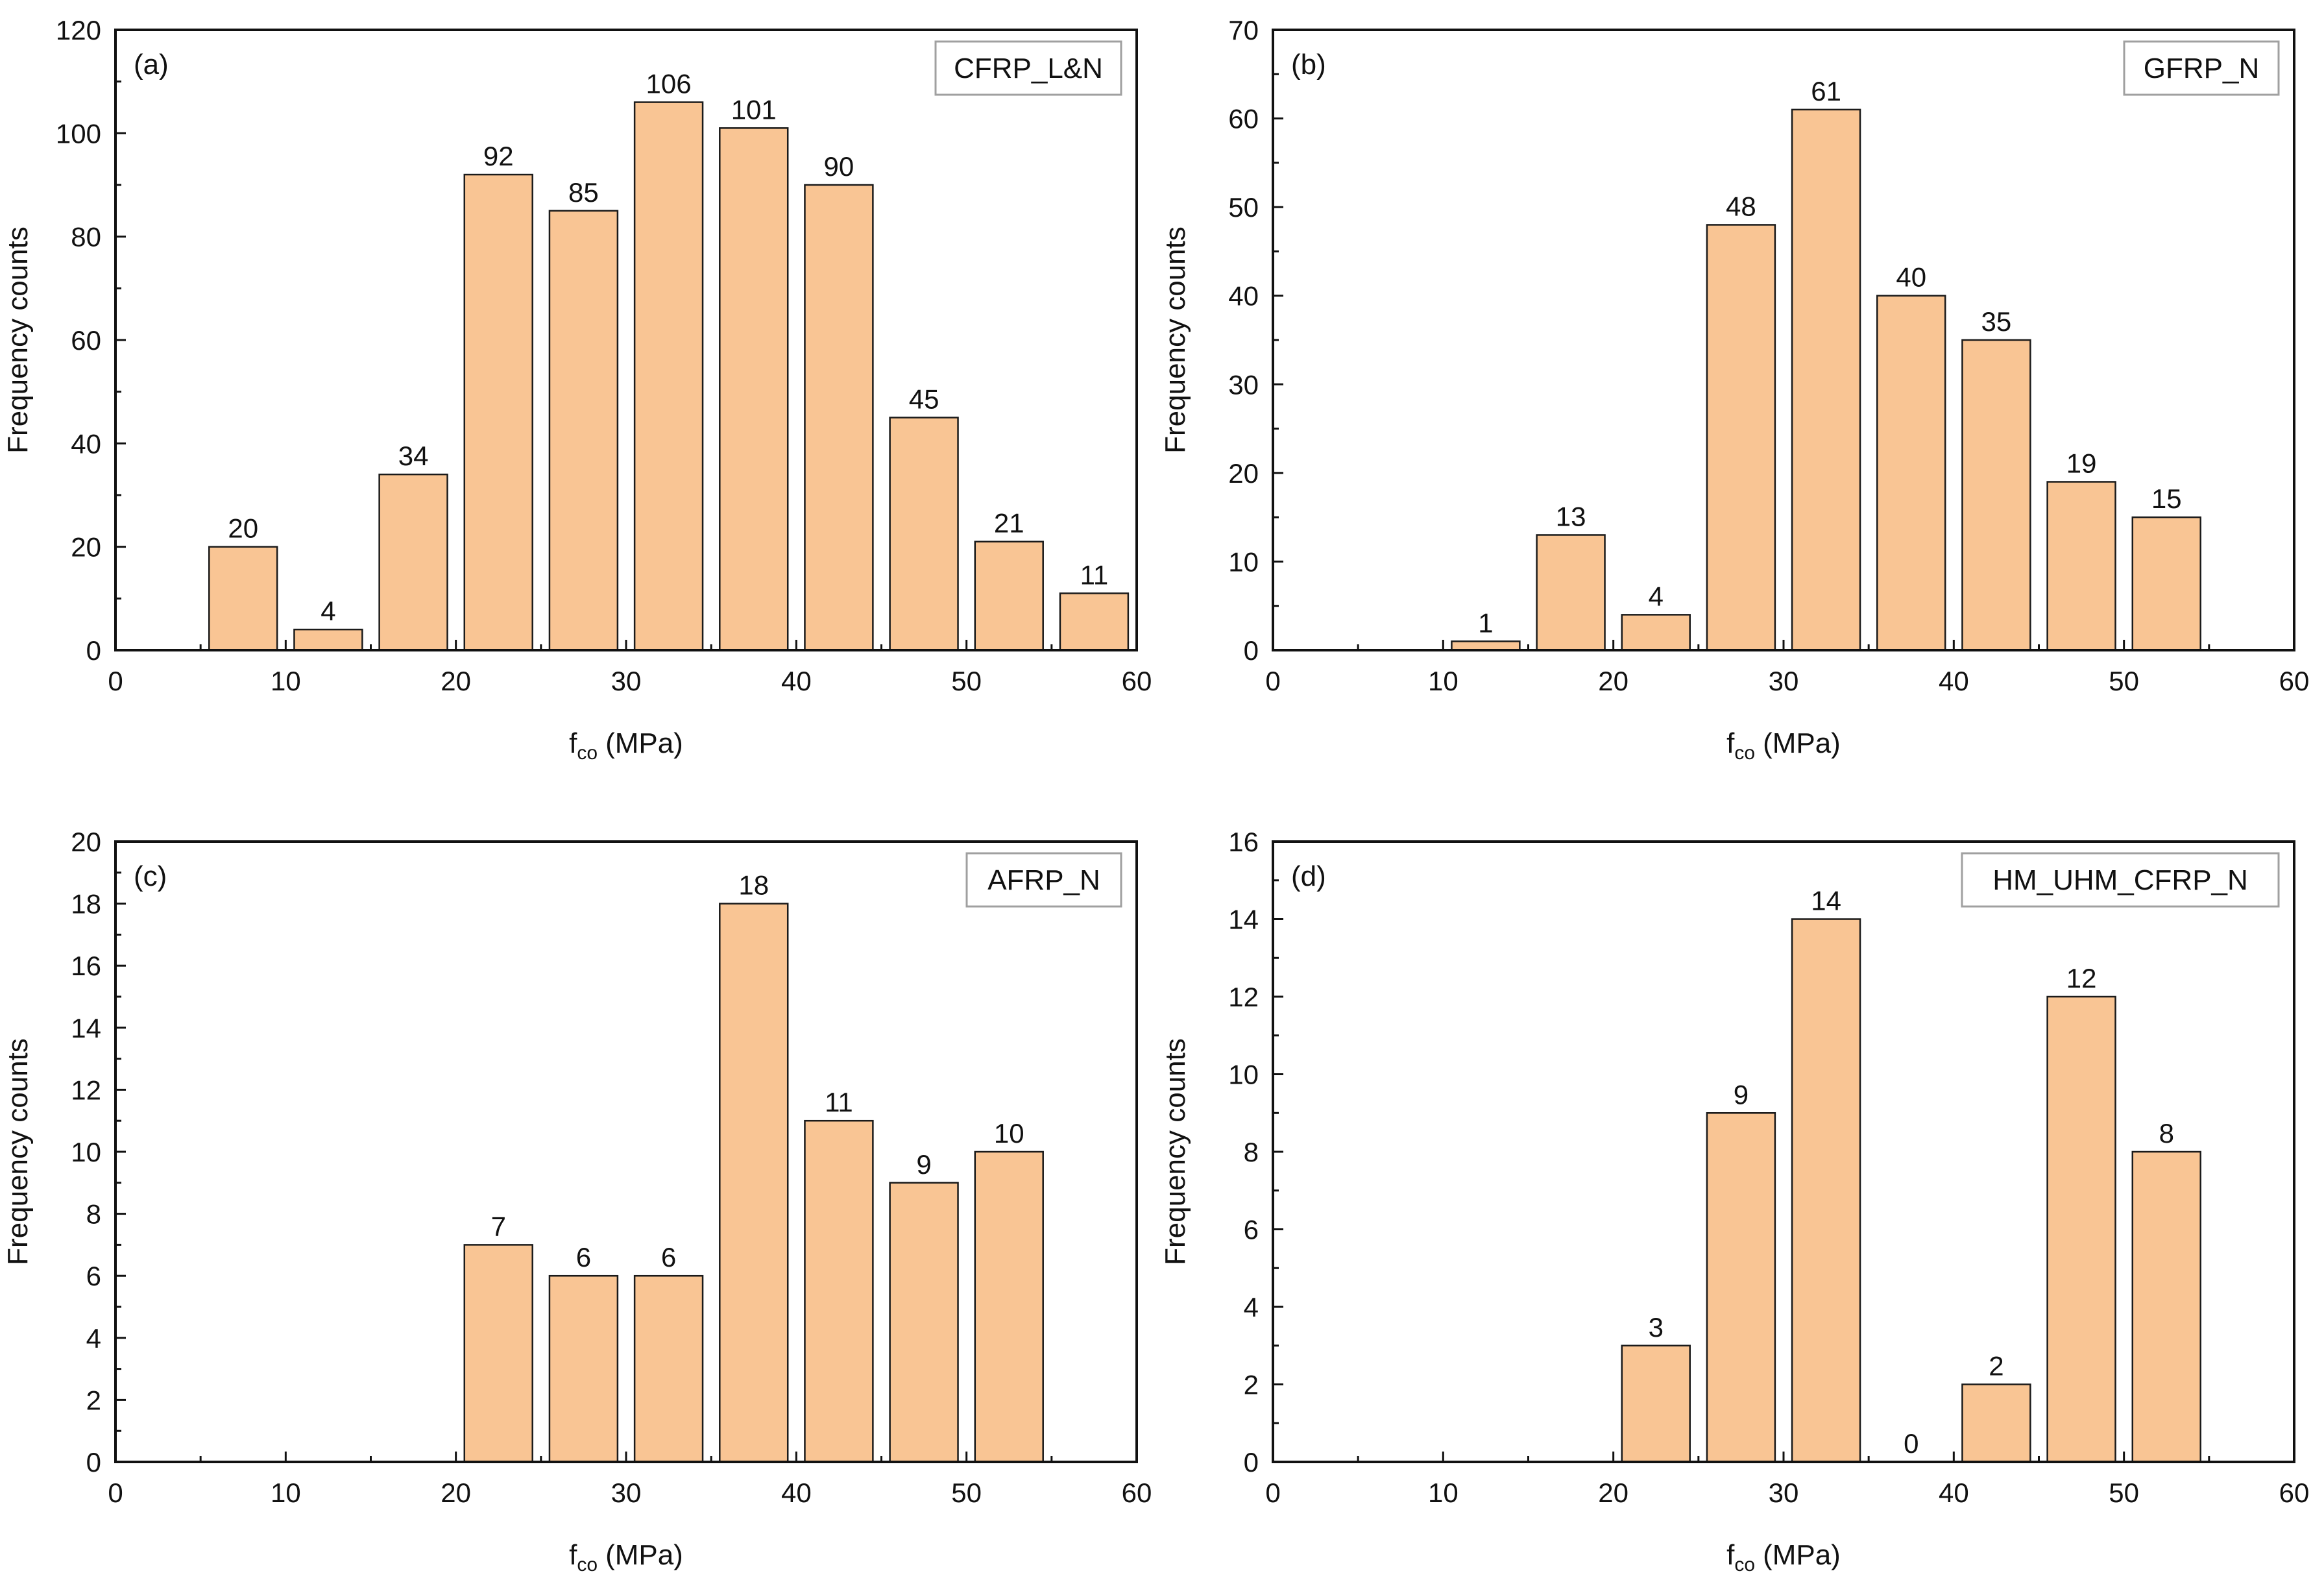 The height and width of the screenshot is (1593, 2324). What do you see at coordinates (2081, 978) in the screenshot?
I see `bar-value-label: 12` at bounding box center [2081, 978].